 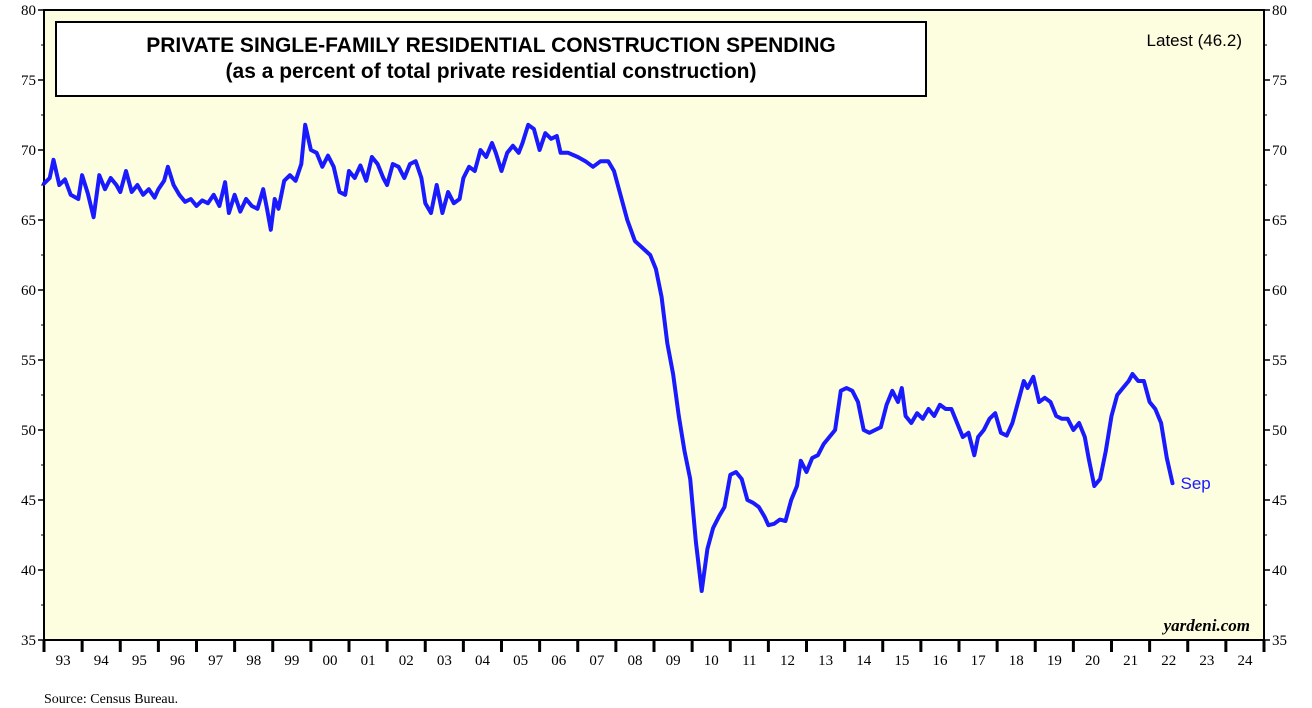 What do you see at coordinates (28, 81) in the screenshot?
I see `y-tick-label-left: 75` at bounding box center [28, 81].